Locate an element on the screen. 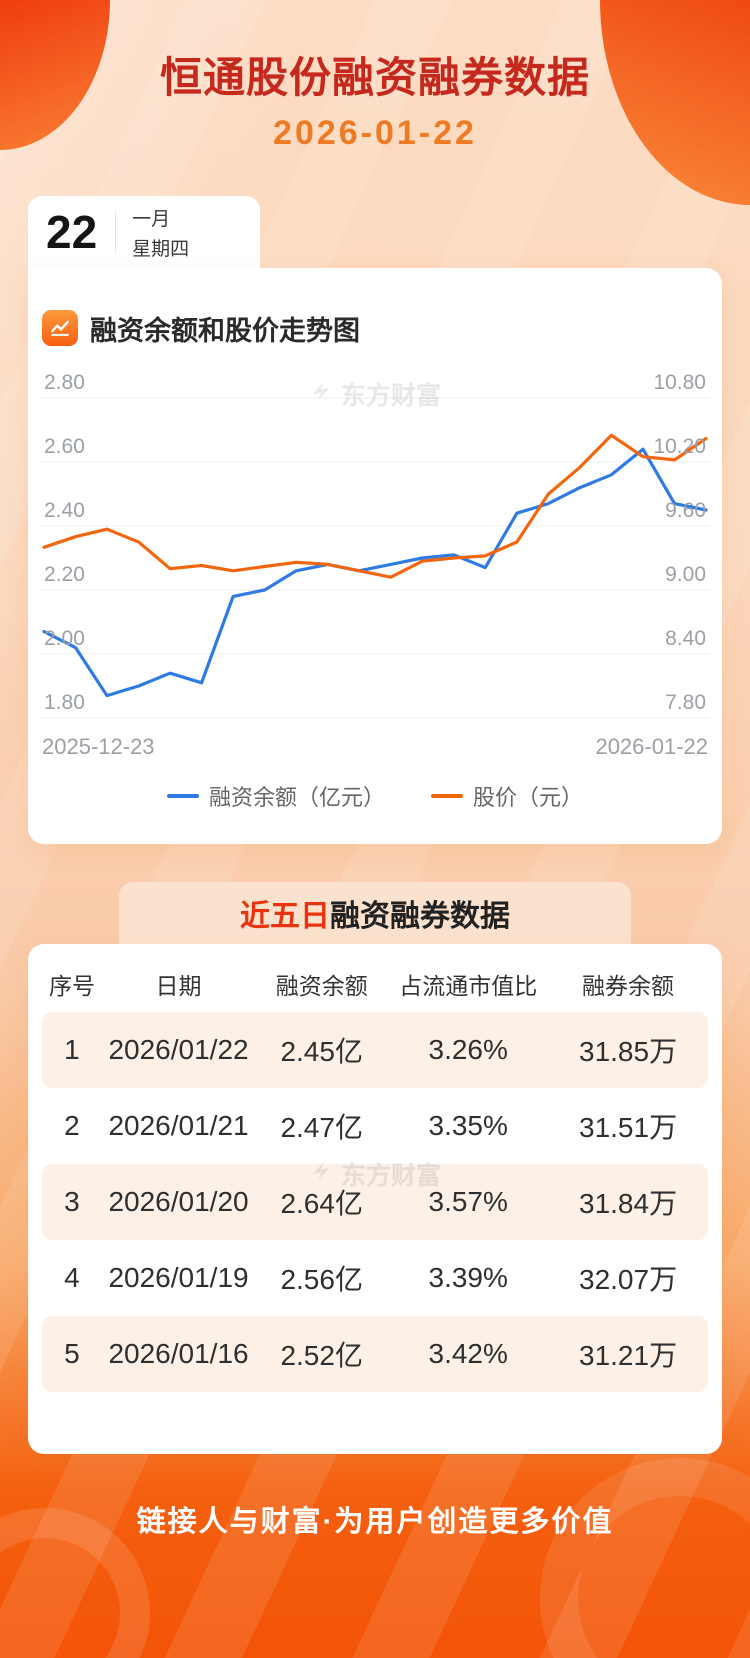  table-cell: 3.57% is located at coordinates (468, 1201).